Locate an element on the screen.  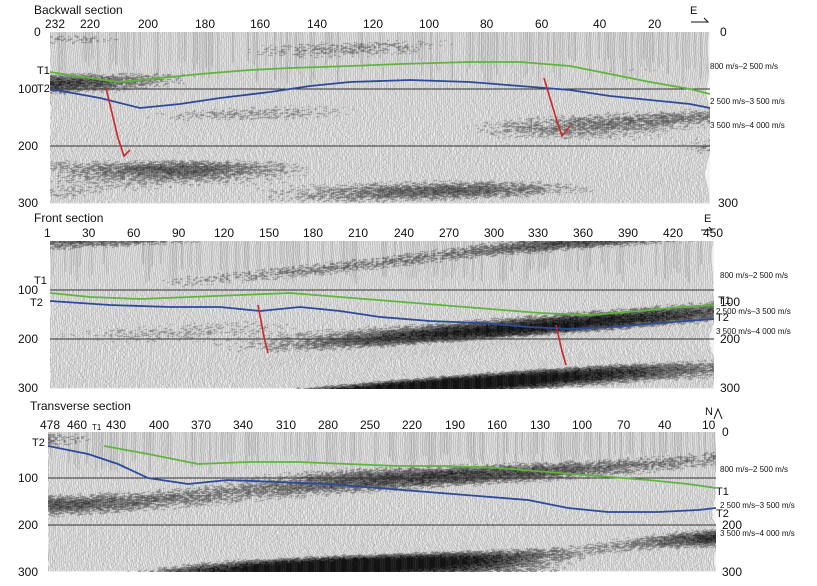
station-tick: 232 is located at coordinates (55, 24).